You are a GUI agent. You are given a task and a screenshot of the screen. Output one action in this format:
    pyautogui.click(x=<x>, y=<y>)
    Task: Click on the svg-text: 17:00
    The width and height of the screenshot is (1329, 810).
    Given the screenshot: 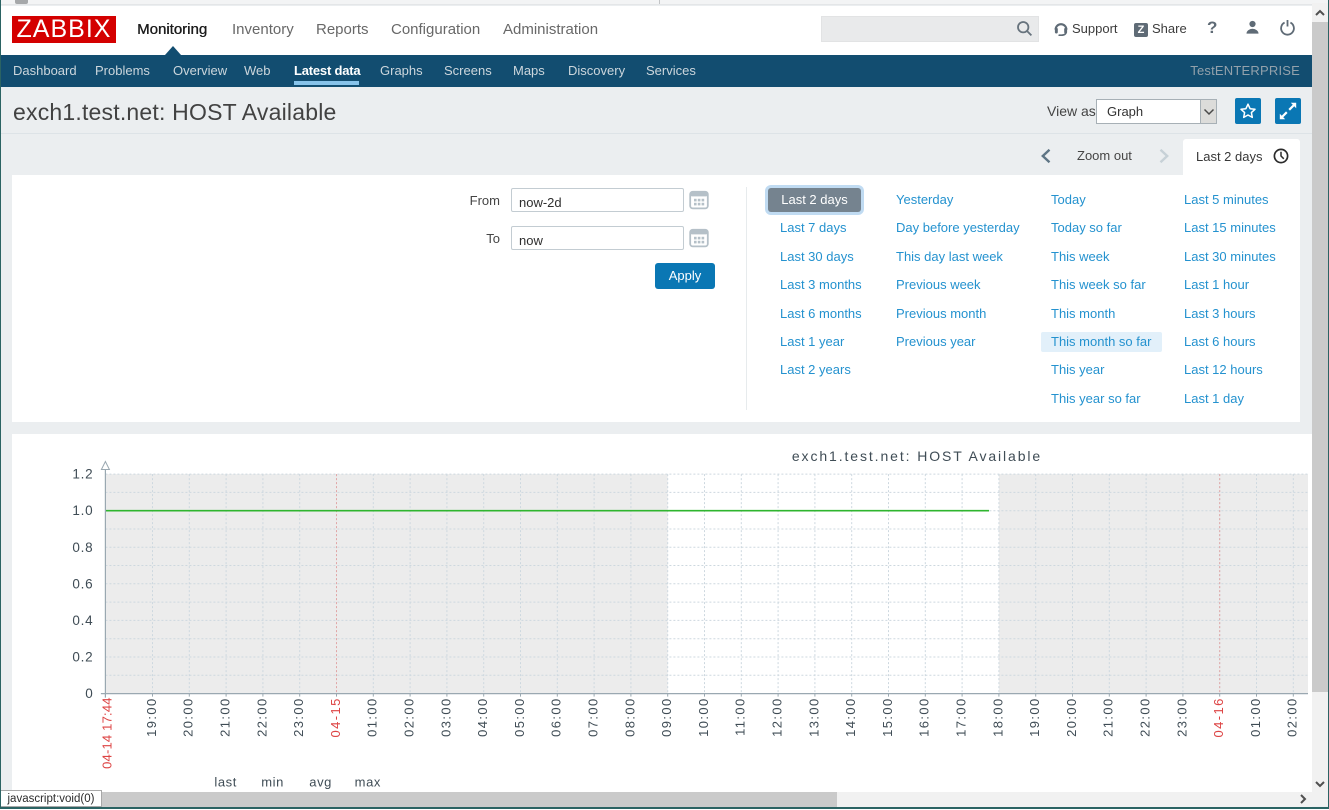 What is the action you would take?
    pyautogui.click(x=961, y=717)
    